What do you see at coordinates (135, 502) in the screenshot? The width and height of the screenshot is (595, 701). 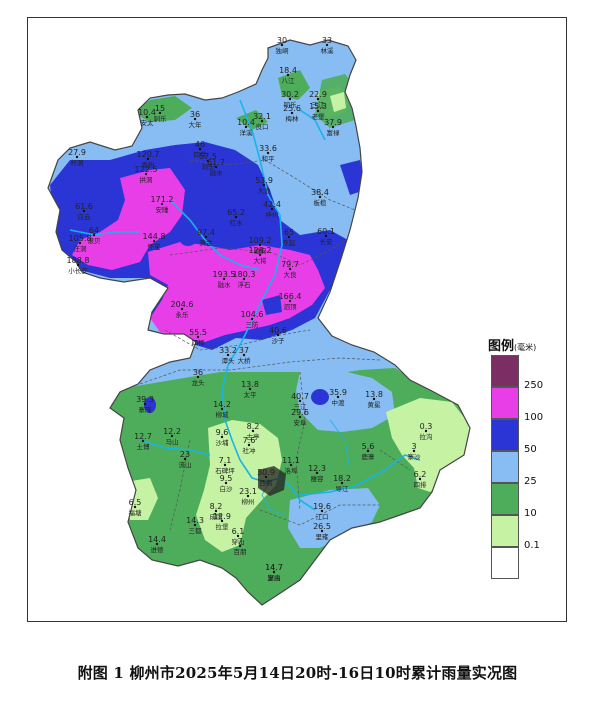 I see `station-value: 6.5` at bounding box center [135, 502].